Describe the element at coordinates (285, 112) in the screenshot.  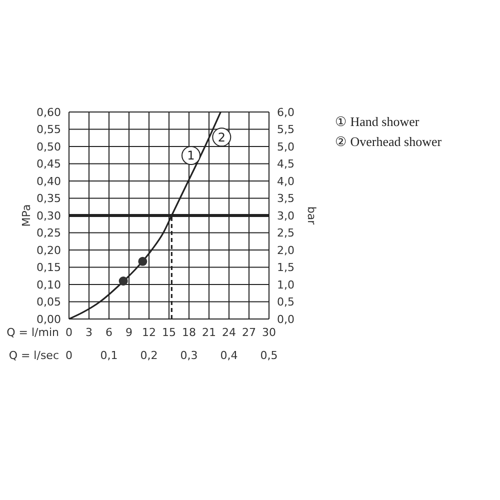
I see `y2-tick-label: 6,0` at that location.